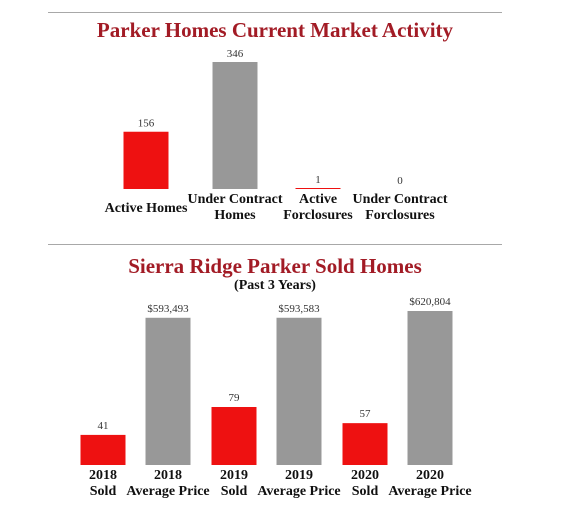 Image resolution: width=563 pixels, height=519 pixels. I want to click on bar-2018-sold, so click(103, 449).